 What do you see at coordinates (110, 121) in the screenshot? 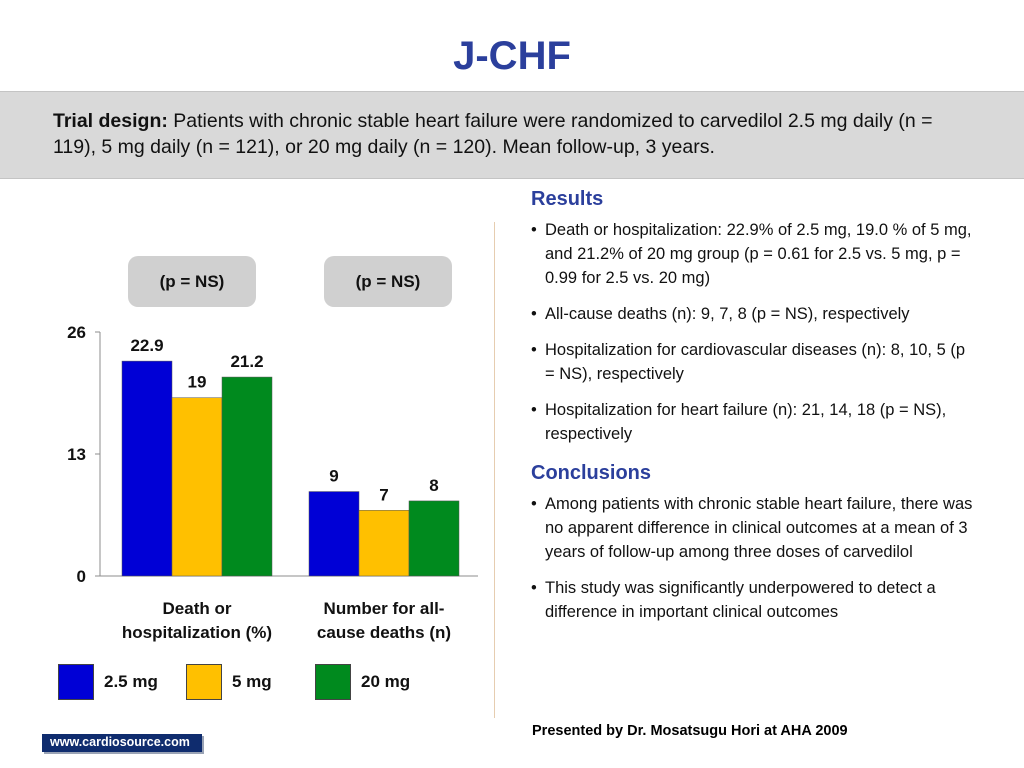
I see `trial-design-lead: Trial design:` at bounding box center [110, 121].